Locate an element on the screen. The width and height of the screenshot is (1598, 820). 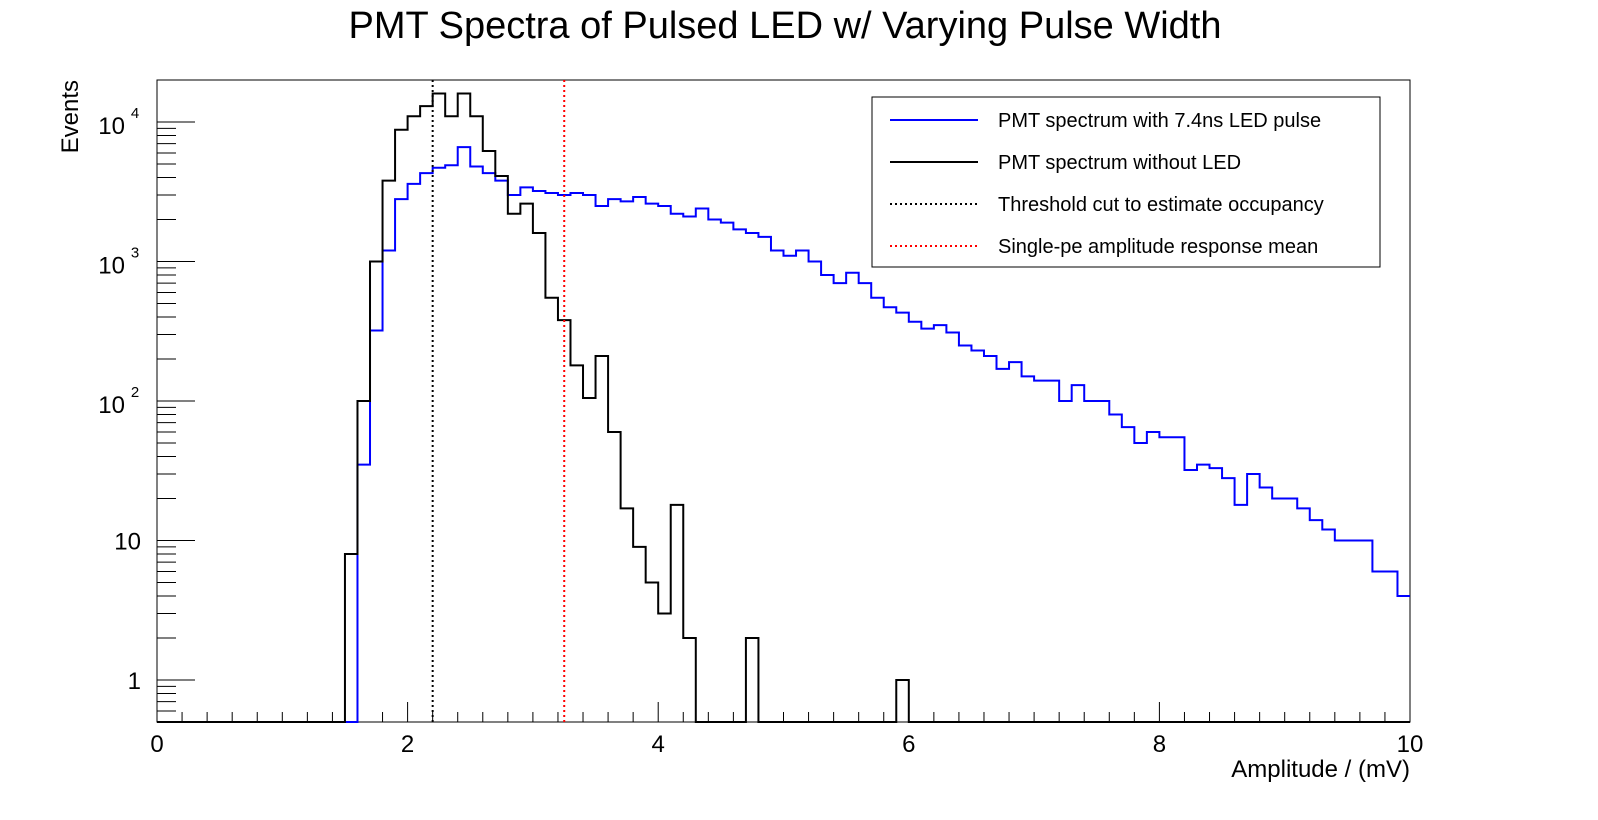
legend-entry-label: Single-pe amplitude response mean is located at coordinates (1158, 247).